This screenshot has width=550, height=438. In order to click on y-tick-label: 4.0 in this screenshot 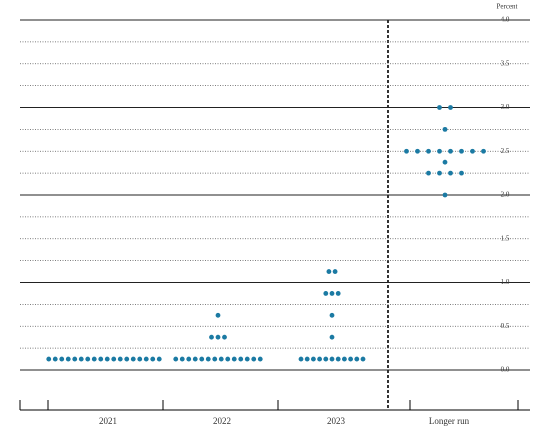, I will do `click(505, 20)`.